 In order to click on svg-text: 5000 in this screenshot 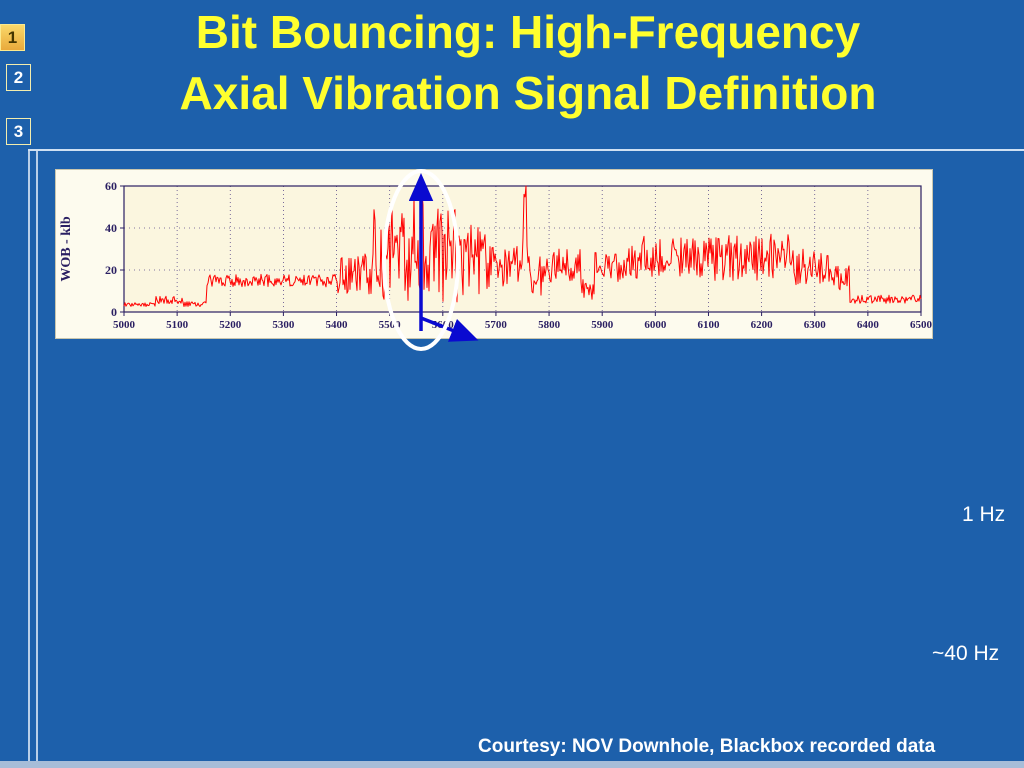, I will do `click(124, 325)`.